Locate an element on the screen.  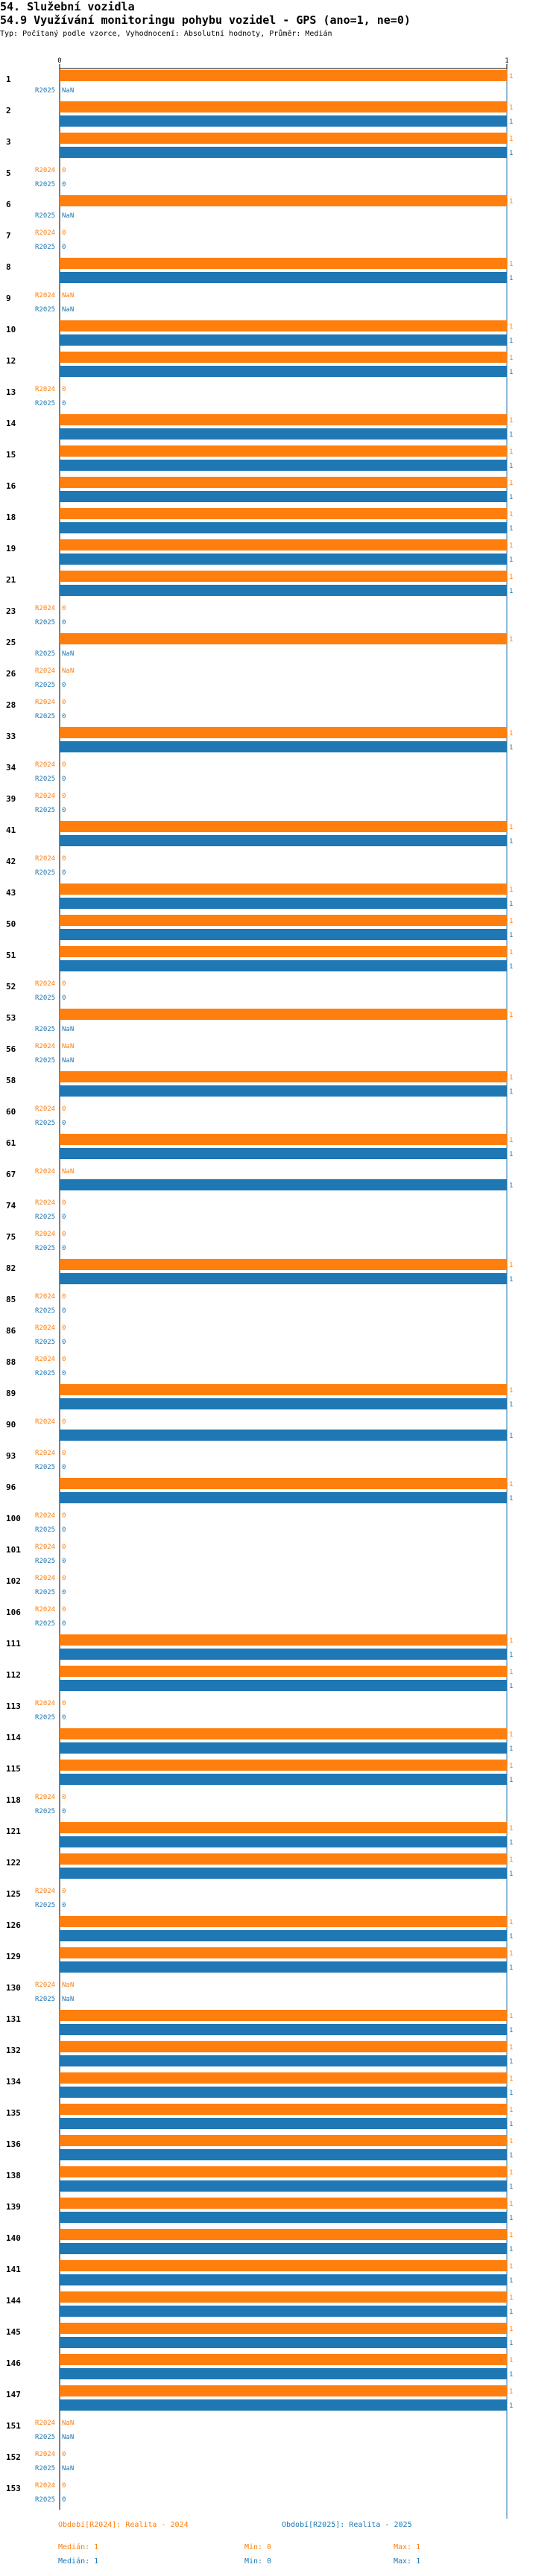
category-label: 141 is located at coordinates (13, 2270).